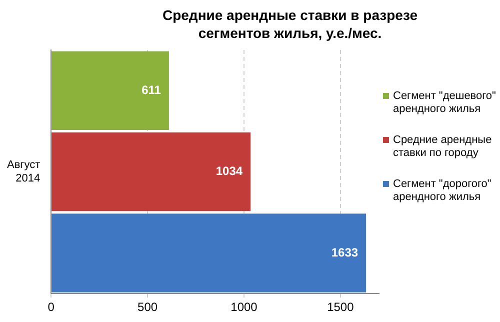  What do you see at coordinates (442, 191) in the screenshot?
I see `legend-label: Сегмент "дорогого" арендного жилья` at bounding box center [442, 191].